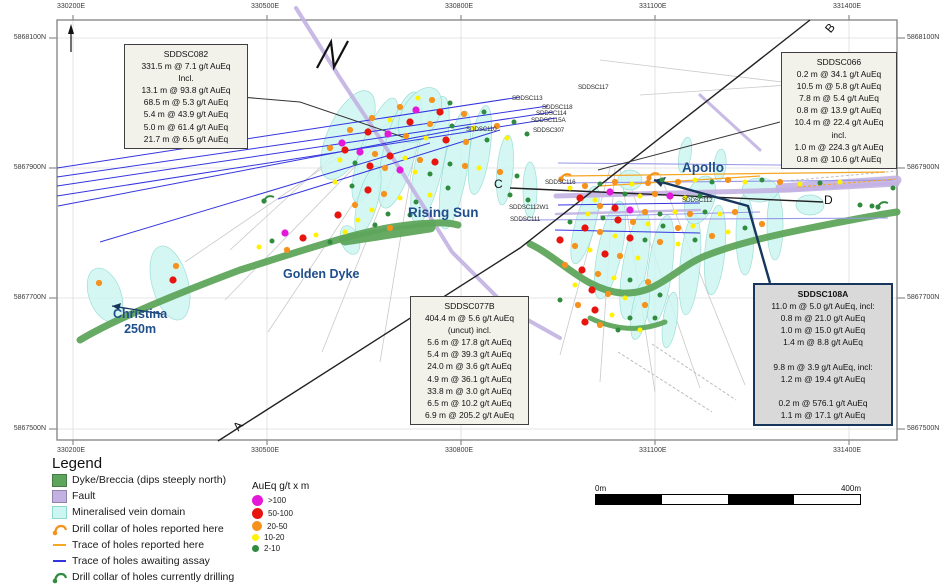 This screenshot has height=588, width=952. What do you see at coordinates (665, 382) in the screenshot?
I see `drill-trace-dashed` at bounding box center [665, 382].